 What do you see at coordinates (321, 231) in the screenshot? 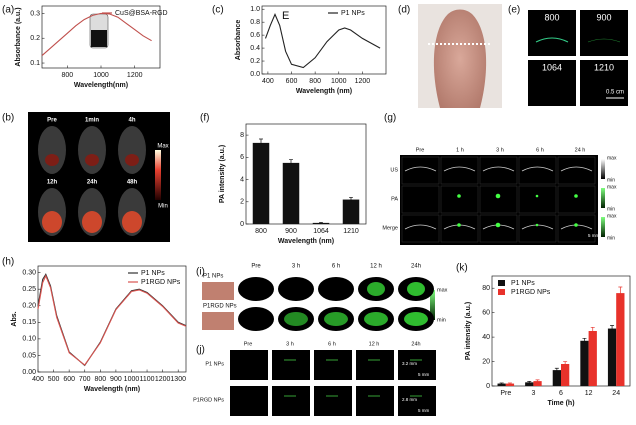
I see `x-tick-label: 1064` at bounding box center [321, 231].